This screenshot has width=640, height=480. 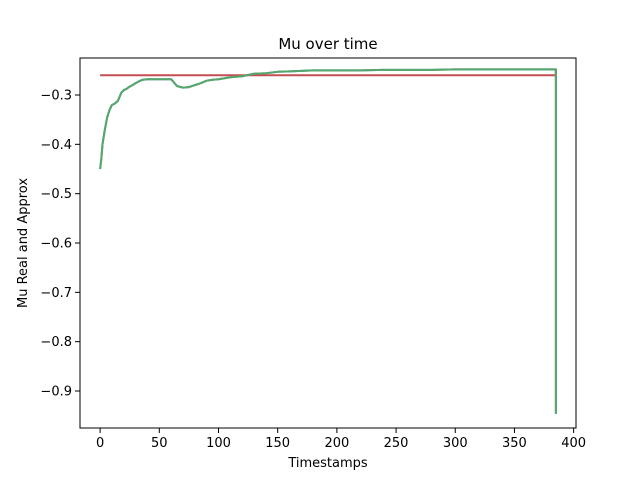 What do you see at coordinates (56, 96) in the screenshot?
I see `y-tick-label: −0.3` at bounding box center [56, 96].